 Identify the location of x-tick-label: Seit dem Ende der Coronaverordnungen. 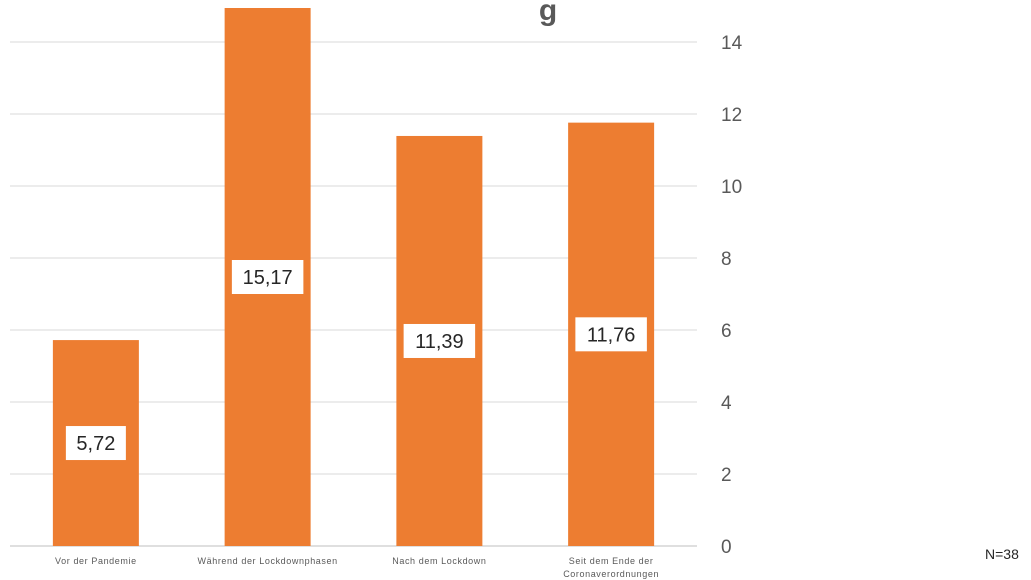
(611, 567).